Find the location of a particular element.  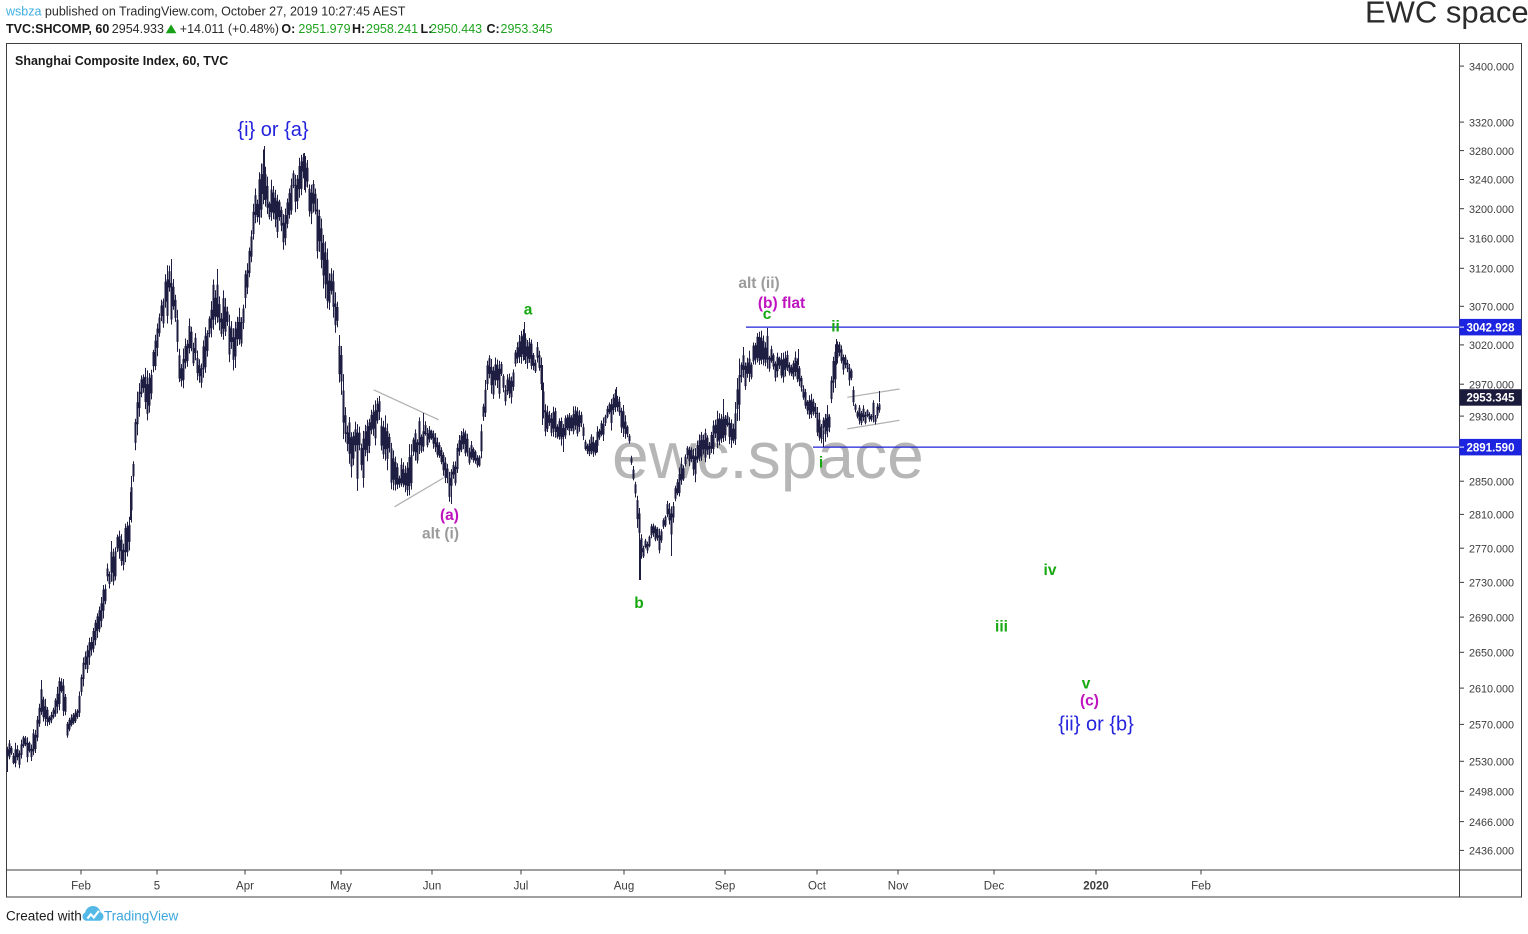

svg-text: 2020 is located at coordinates (1096, 887).